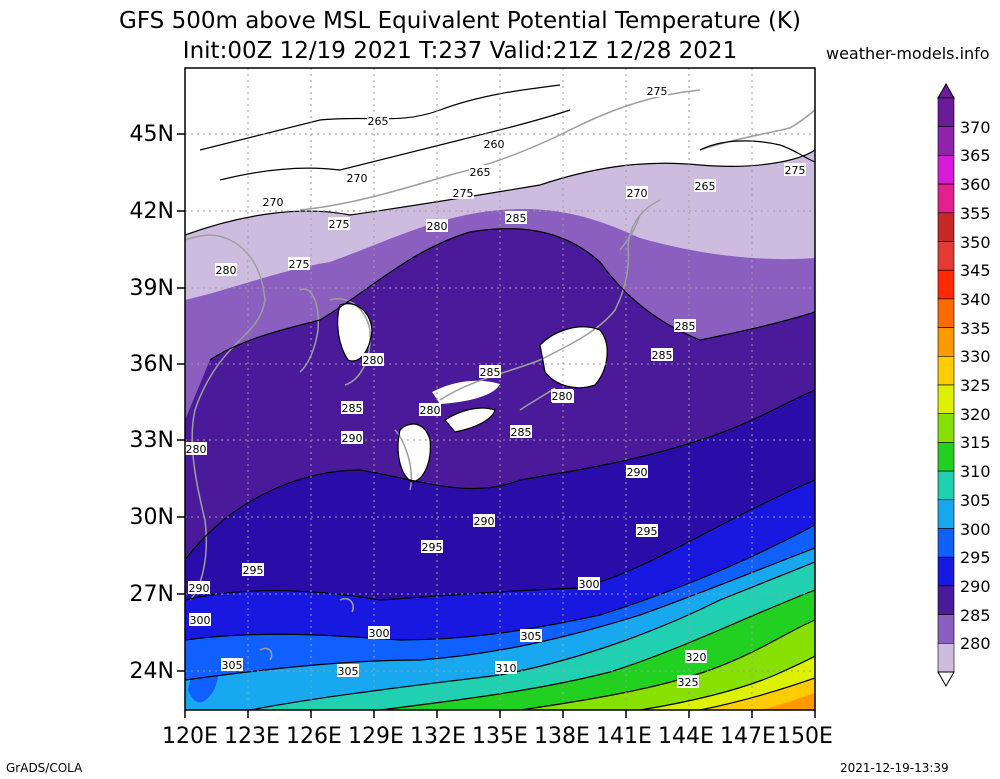  Describe the element at coordinates (151, 364) in the screenshot. I see `lat-label: 36N` at that location.